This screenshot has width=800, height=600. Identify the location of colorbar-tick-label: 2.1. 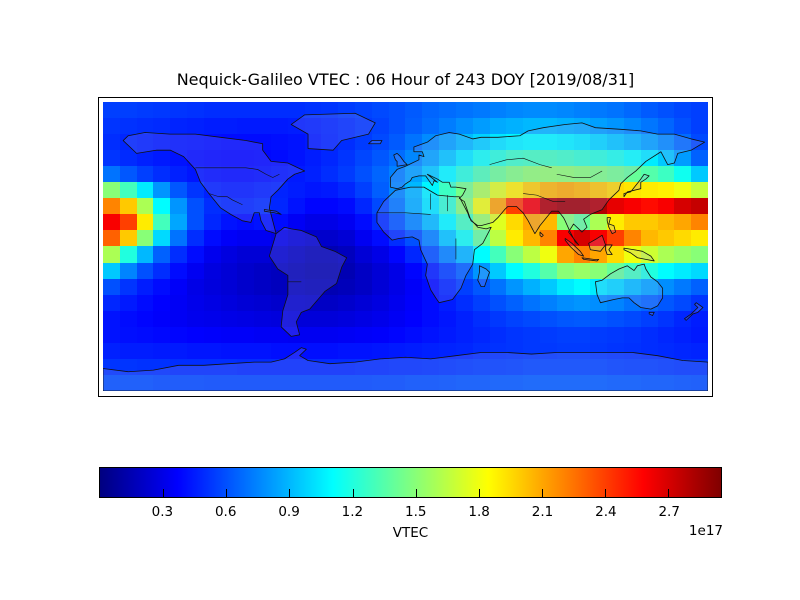
(542, 512).